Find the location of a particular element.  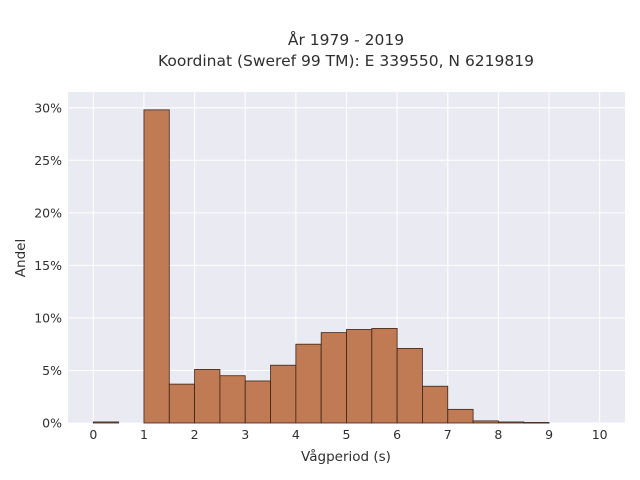

y-axis-label: Andel is located at coordinates (21, 258).